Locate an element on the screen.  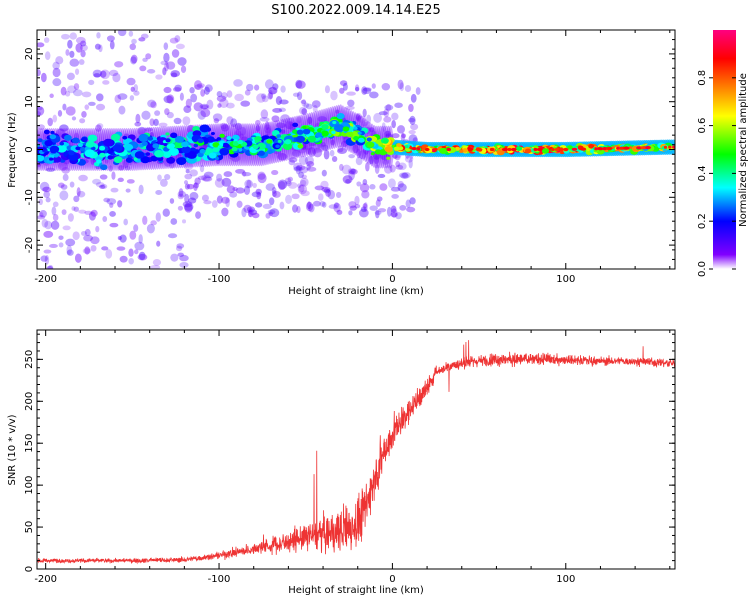
colorbar-gradient is located at coordinates (724, 149).